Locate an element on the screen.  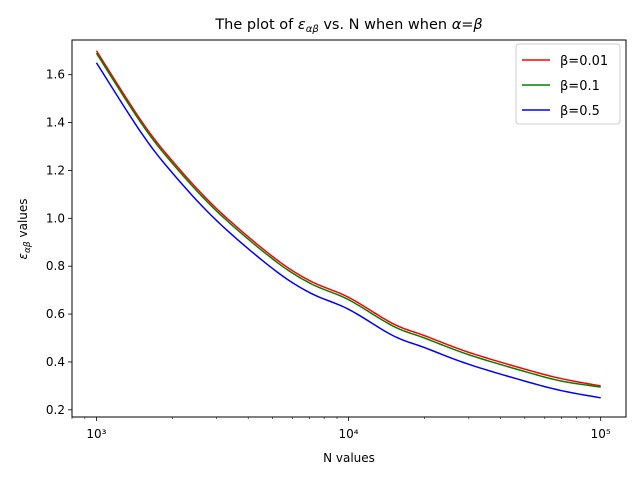
y-tick-label: 1.6 is located at coordinates (55, 75).